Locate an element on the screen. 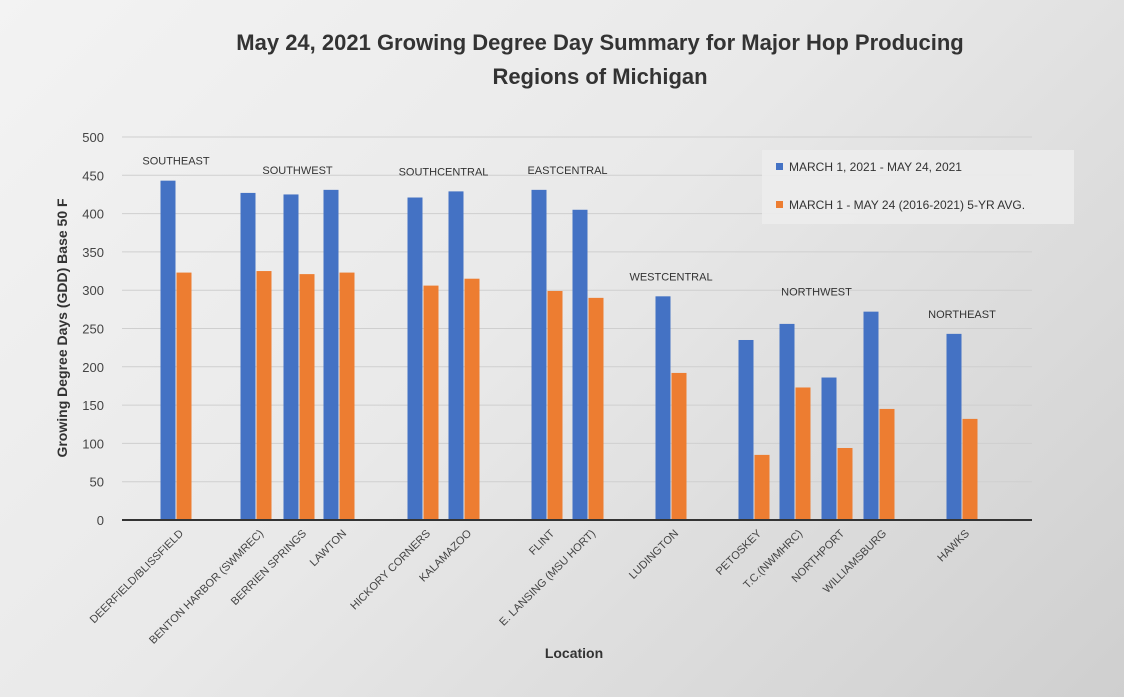 Image resolution: width=1124 pixels, height=697 pixels. y-tick-label: 300 is located at coordinates (93, 290).